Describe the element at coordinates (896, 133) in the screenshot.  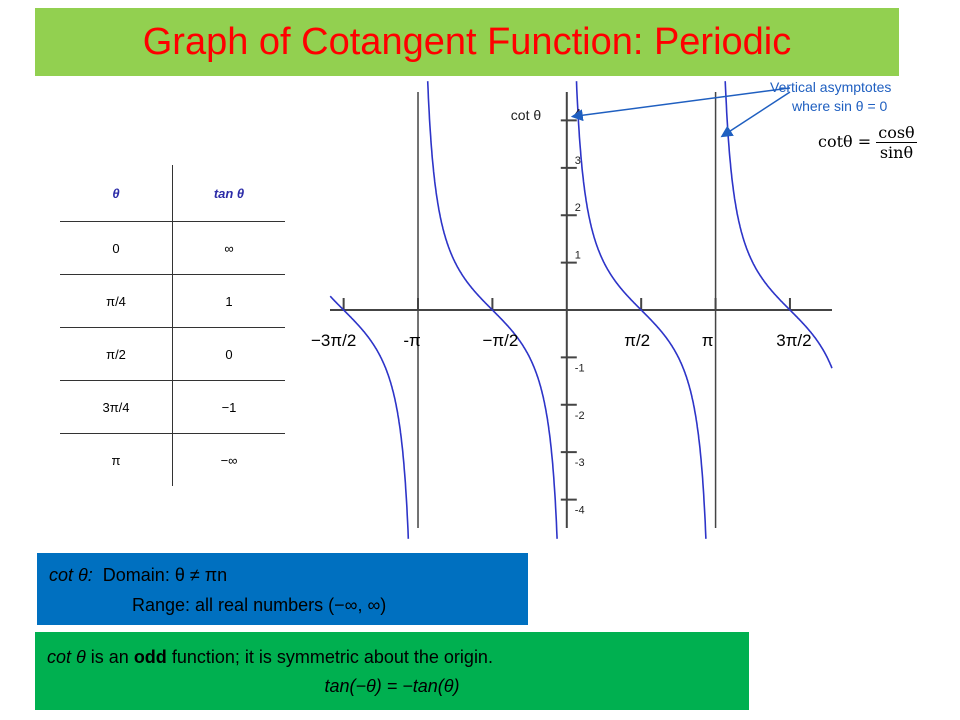
I see `formula-numerator: cosθ` at that location.